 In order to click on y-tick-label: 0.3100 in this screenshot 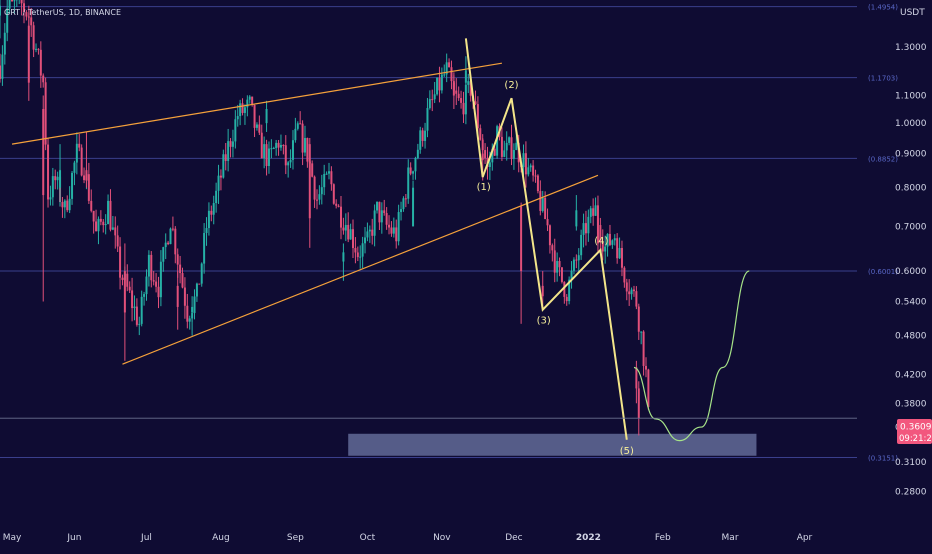, I will do `click(911, 463)`.